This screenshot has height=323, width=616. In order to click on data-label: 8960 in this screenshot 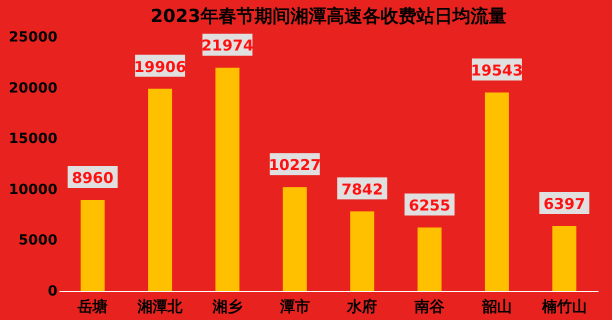, I will do `click(93, 177)`.